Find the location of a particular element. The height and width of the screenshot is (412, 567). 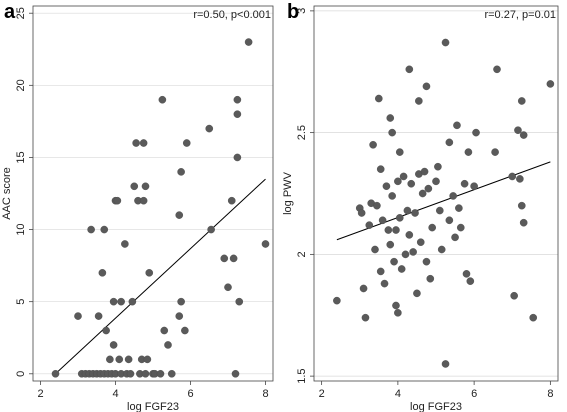

y-axis-label: log PWV is located at coordinates (288, 192).